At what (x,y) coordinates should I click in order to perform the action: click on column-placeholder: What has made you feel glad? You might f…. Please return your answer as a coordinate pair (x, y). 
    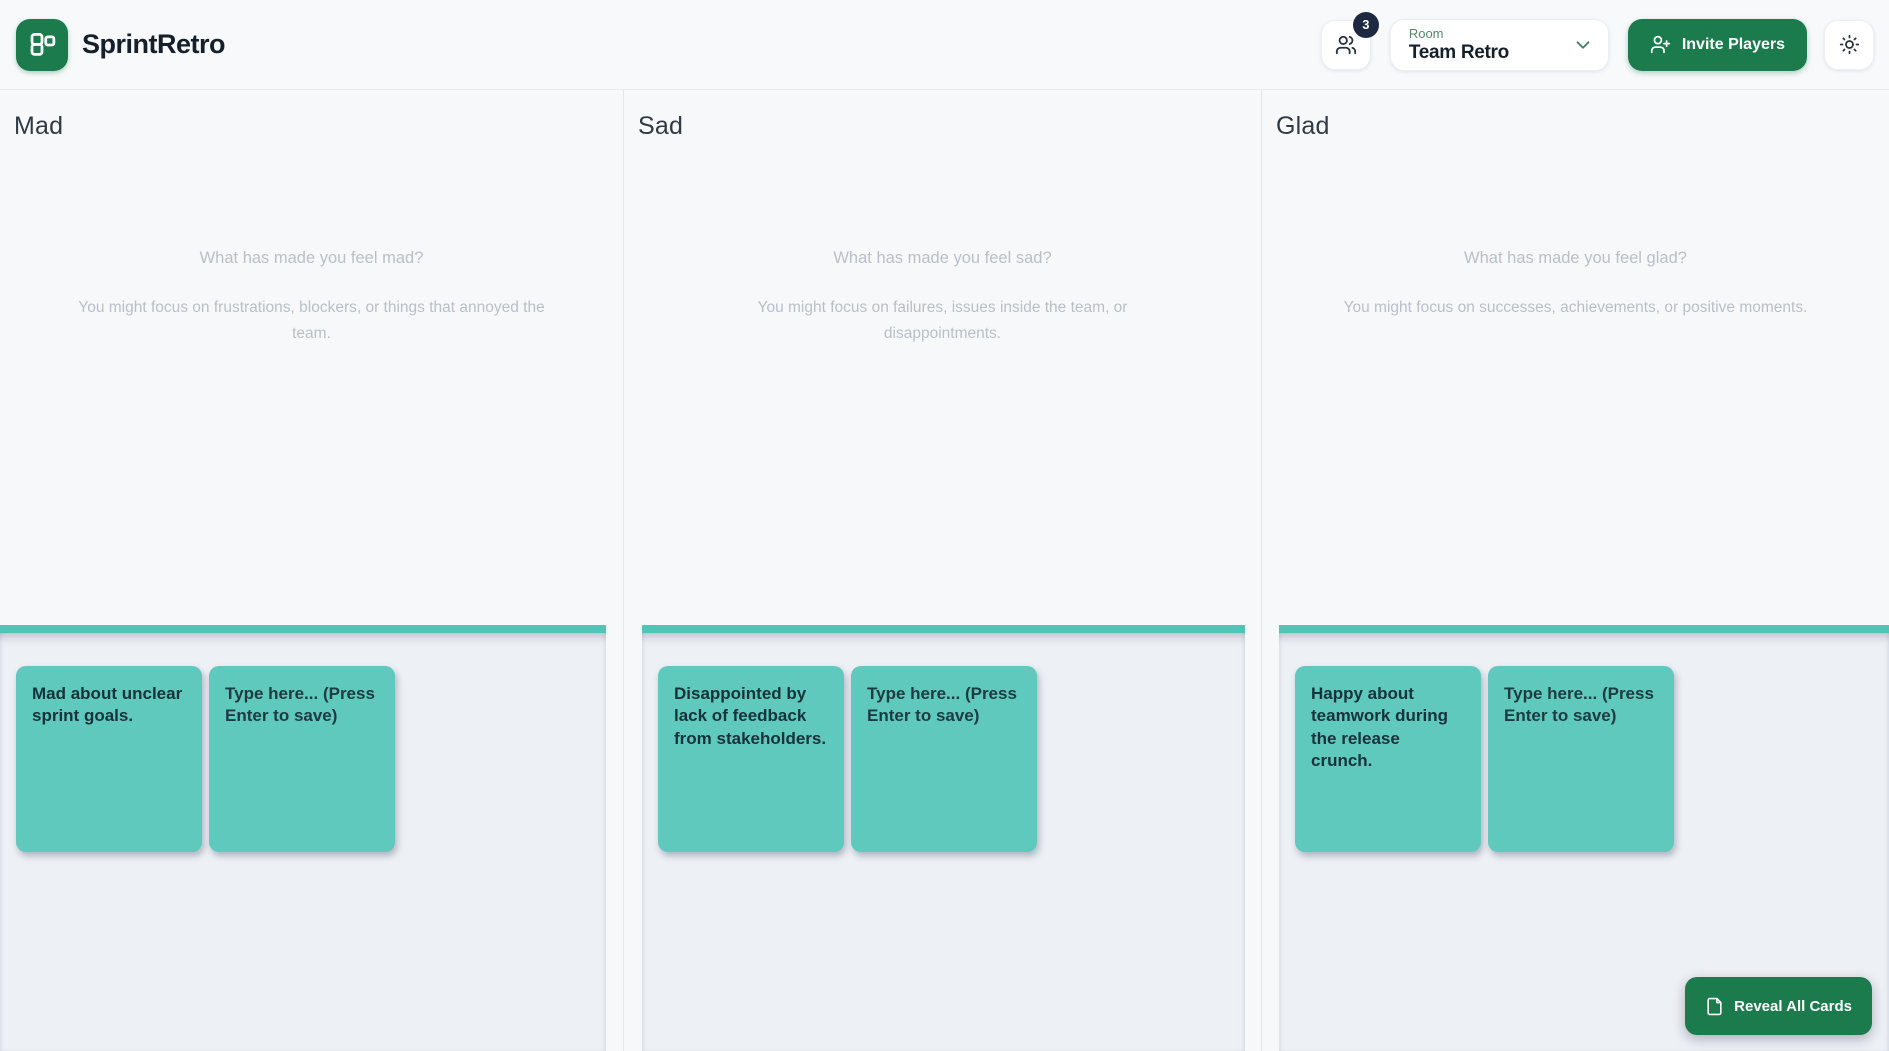
    Looking at the image, I should click on (1575, 285).